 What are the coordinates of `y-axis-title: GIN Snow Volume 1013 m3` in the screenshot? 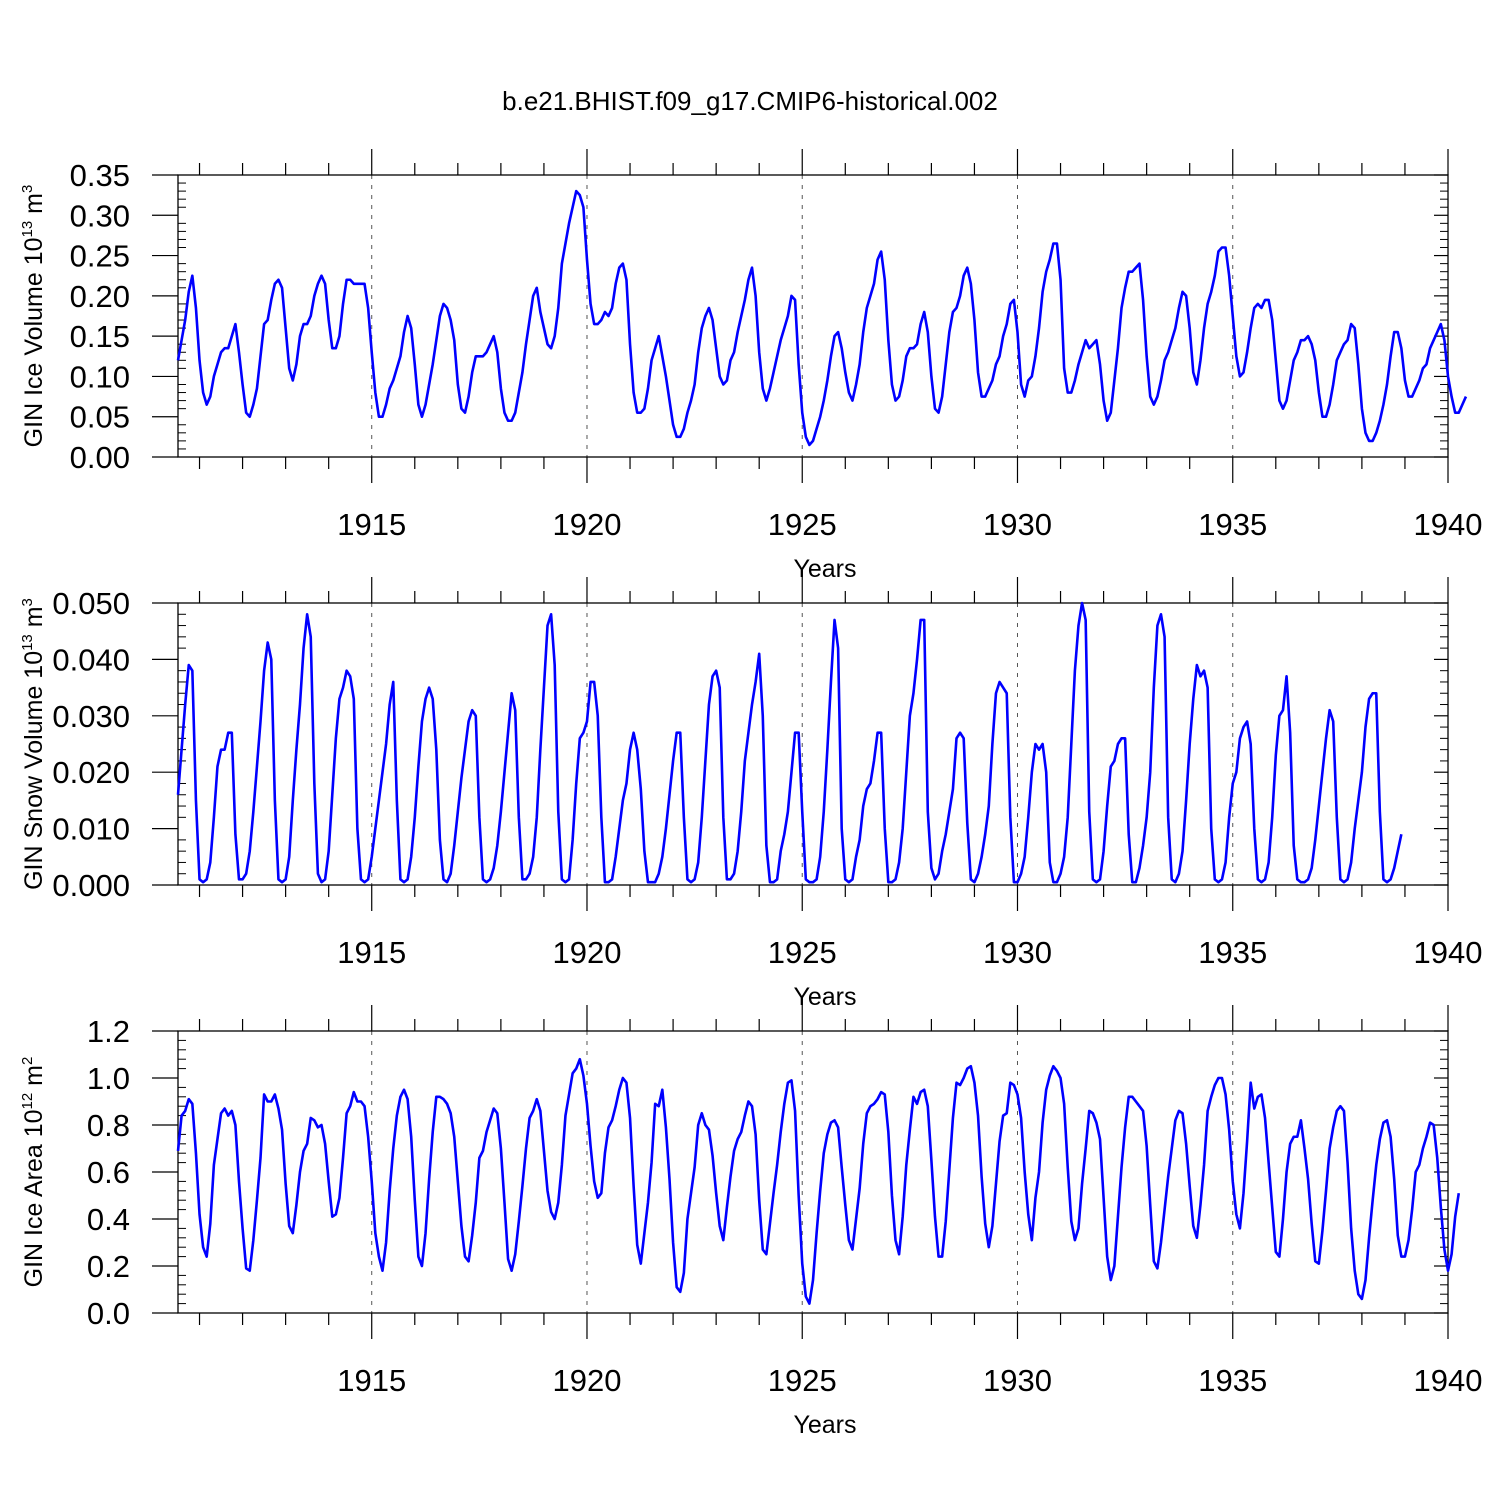 It's located at (33, 744).